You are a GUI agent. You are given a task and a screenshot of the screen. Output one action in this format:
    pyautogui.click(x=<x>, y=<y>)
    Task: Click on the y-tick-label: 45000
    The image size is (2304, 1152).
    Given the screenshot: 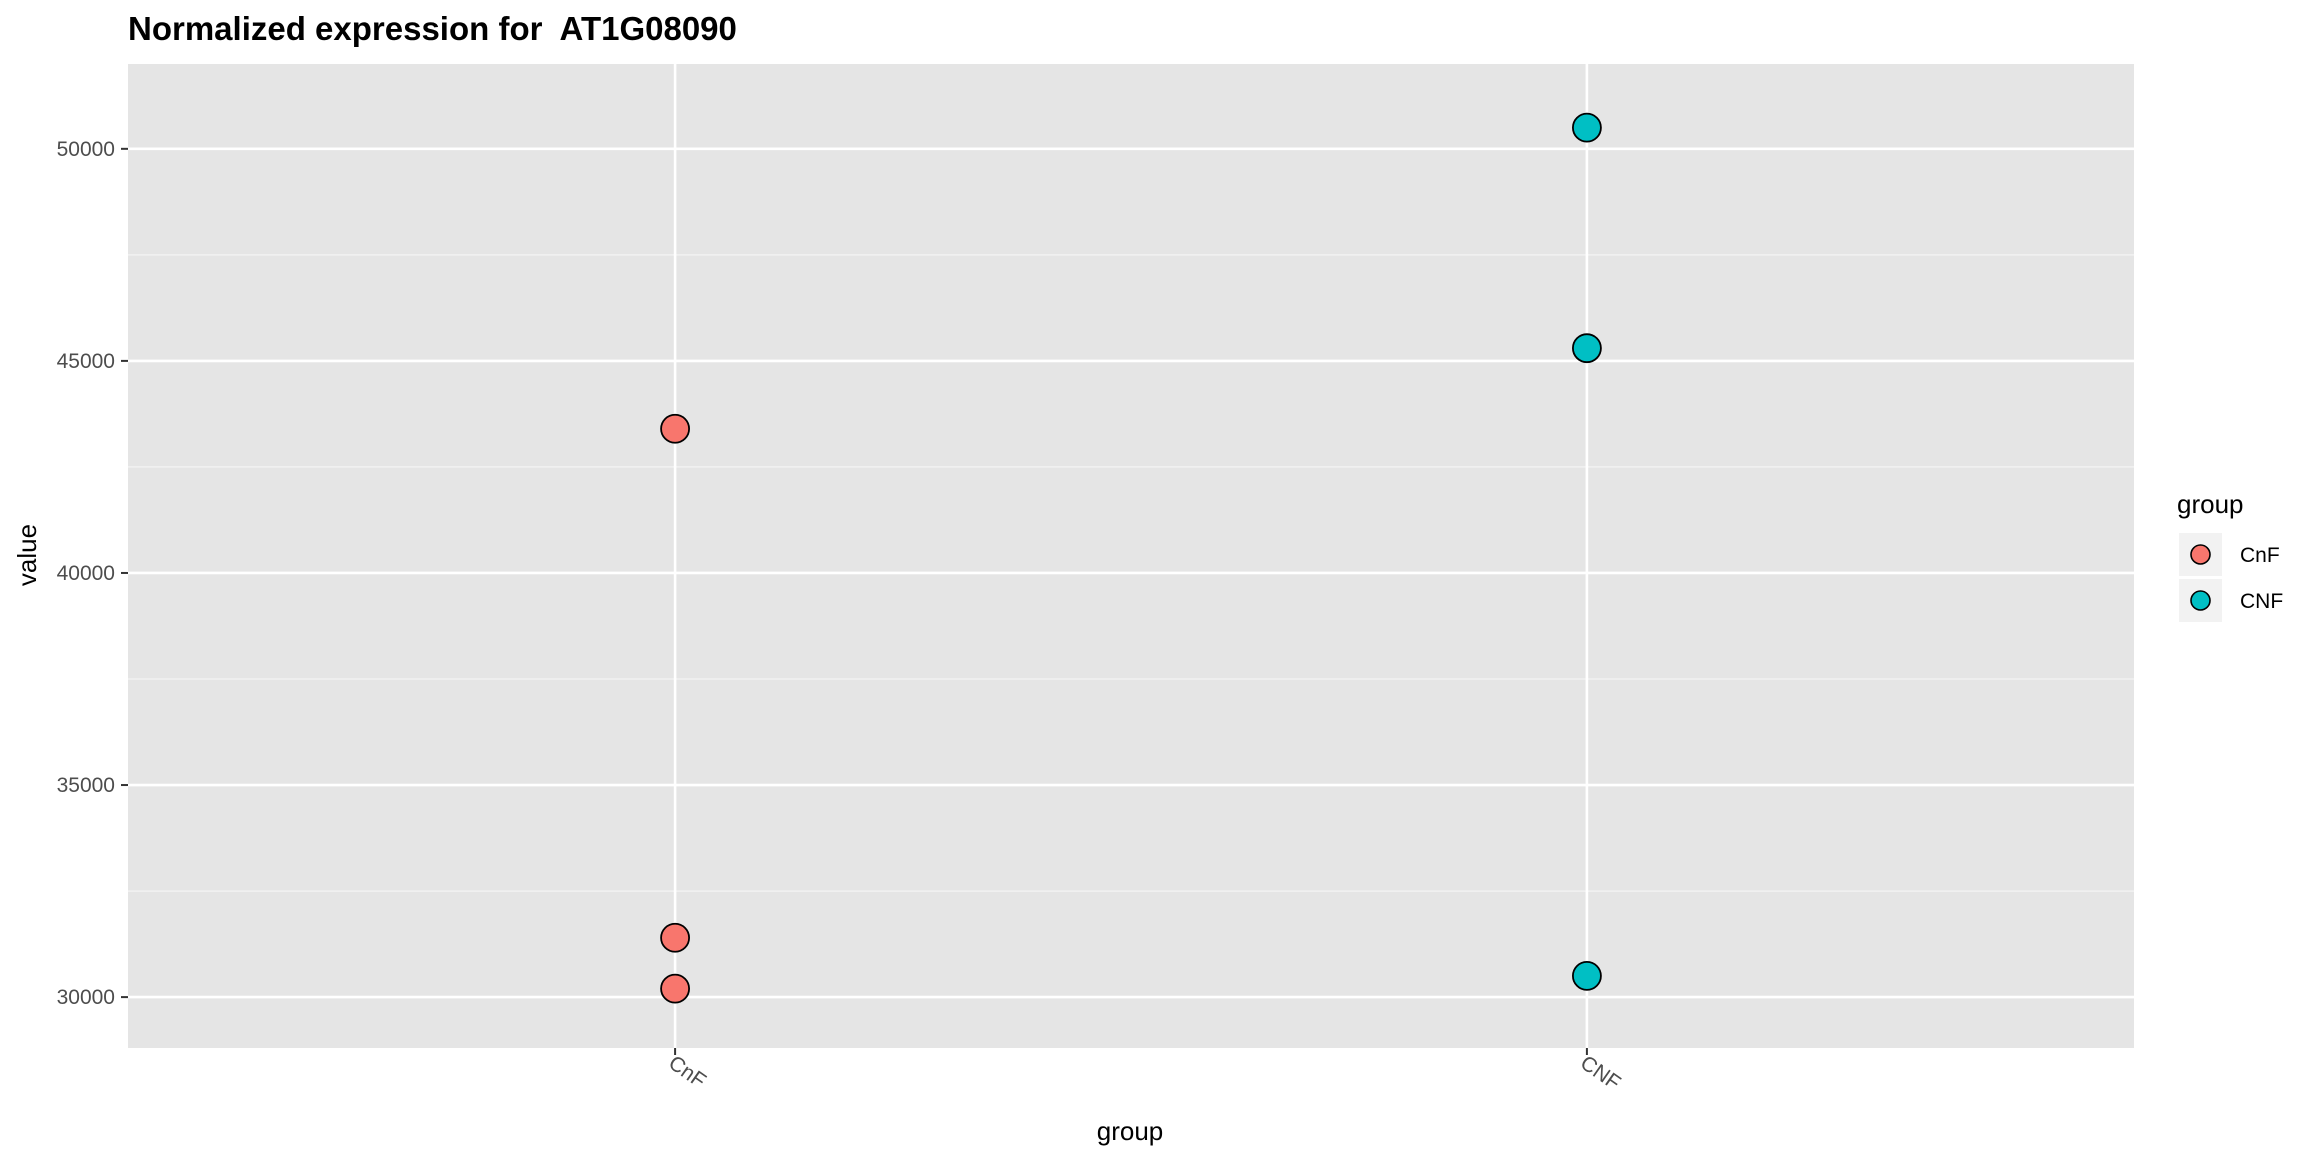 What is the action you would take?
    pyautogui.click(x=86, y=361)
    